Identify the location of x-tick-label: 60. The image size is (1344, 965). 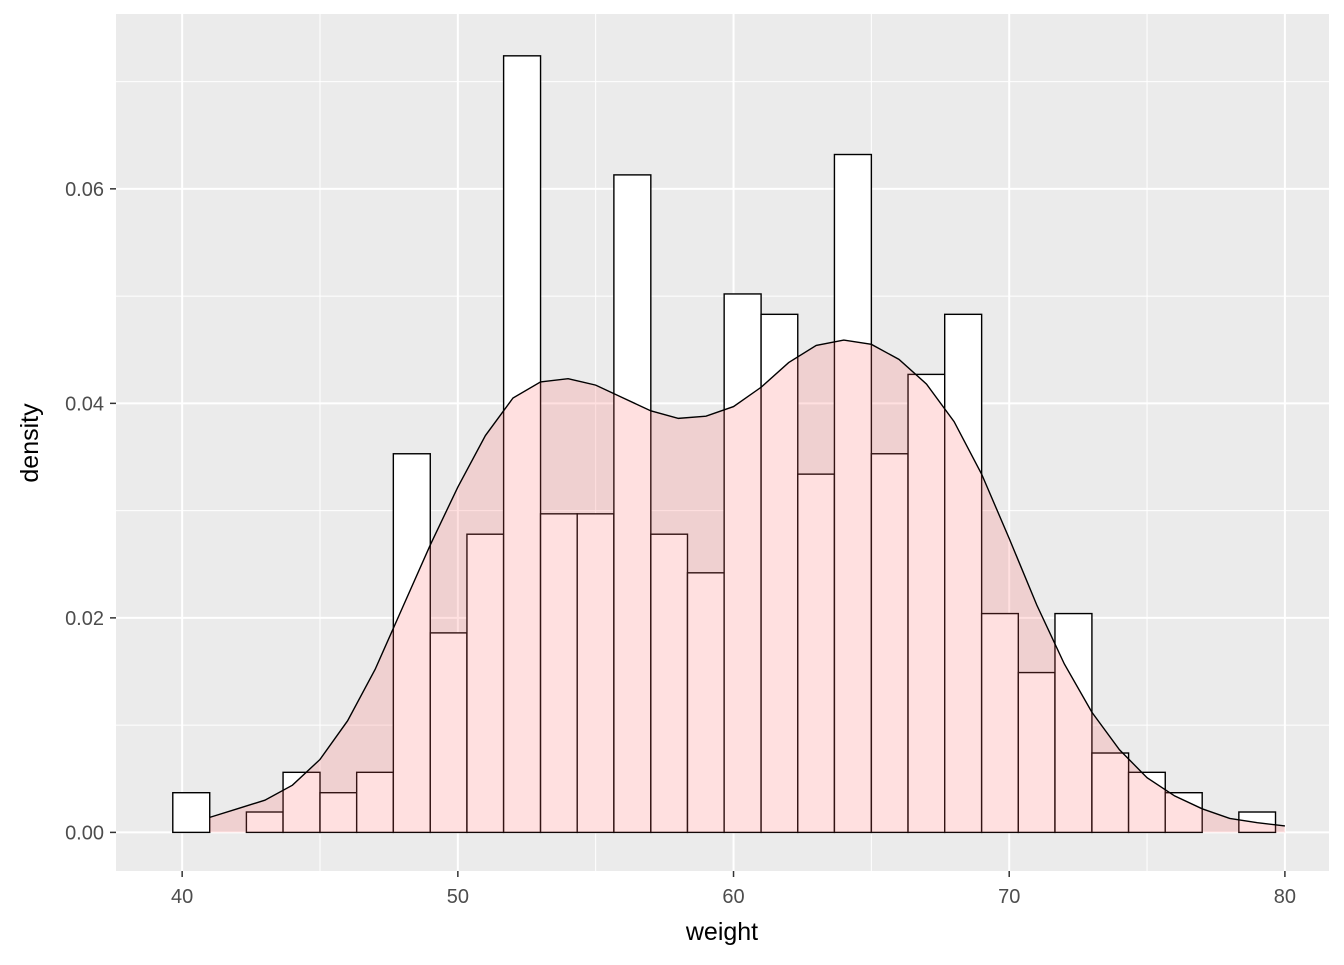
(733, 897).